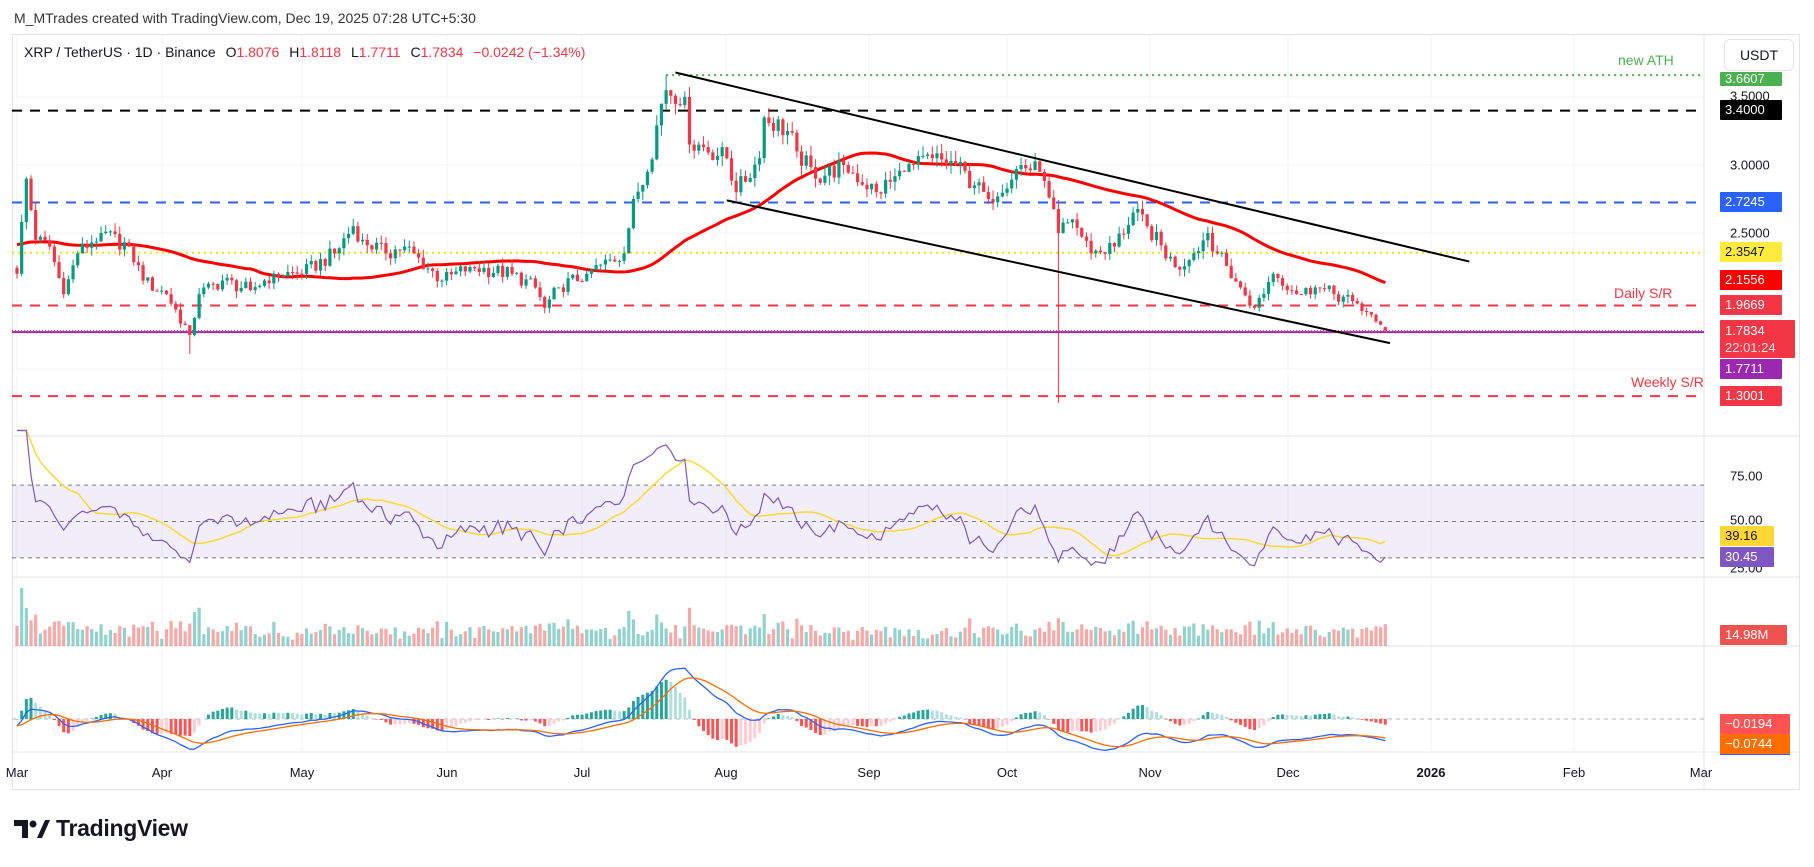  I want to click on currency-button: USDT, so click(1759, 55).